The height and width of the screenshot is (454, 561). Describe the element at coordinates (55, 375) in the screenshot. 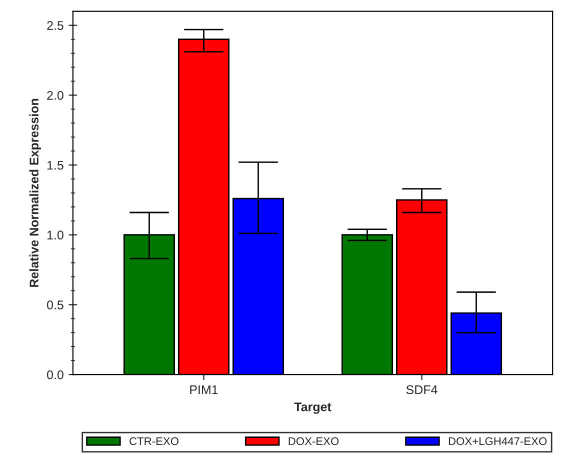

I see `y-tick-label: 0.0` at that location.